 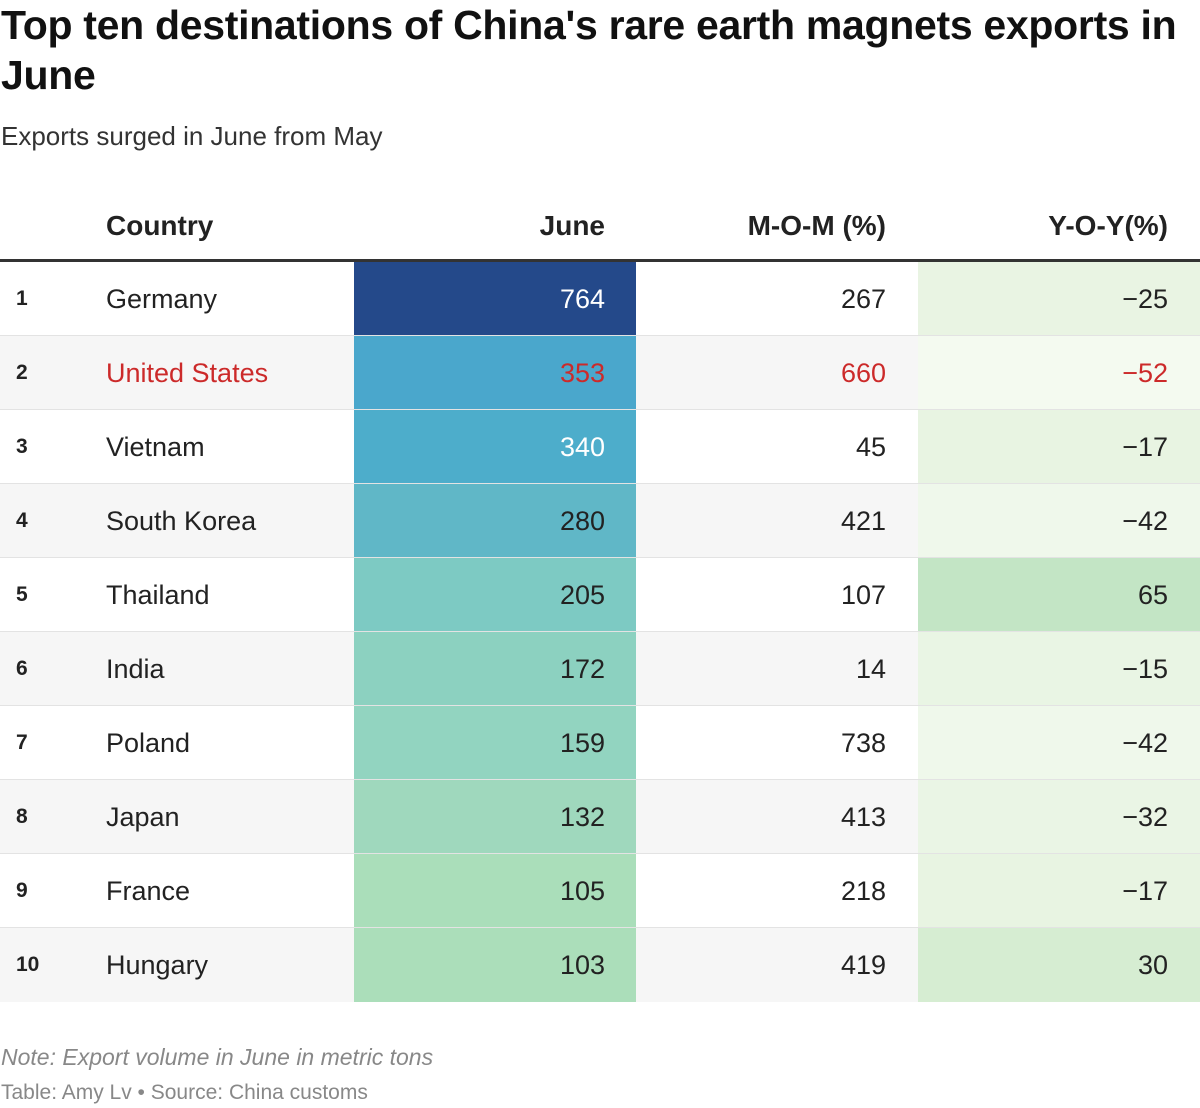 I want to click on country-cell: United States, so click(x=187, y=373).